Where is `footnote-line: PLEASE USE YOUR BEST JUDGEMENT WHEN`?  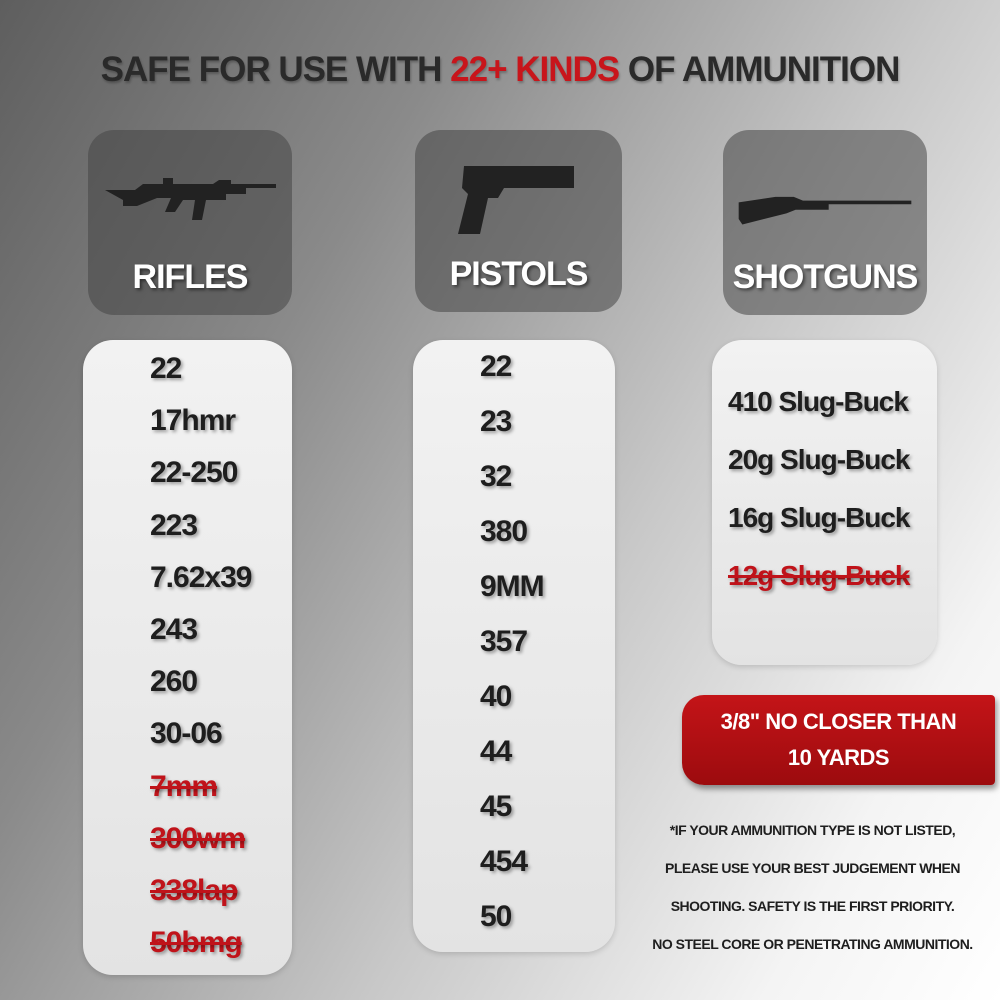
footnote-line: PLEASE USE YOUR BEST JUDGEMENT WHEN is located at coordinates (812, 868).